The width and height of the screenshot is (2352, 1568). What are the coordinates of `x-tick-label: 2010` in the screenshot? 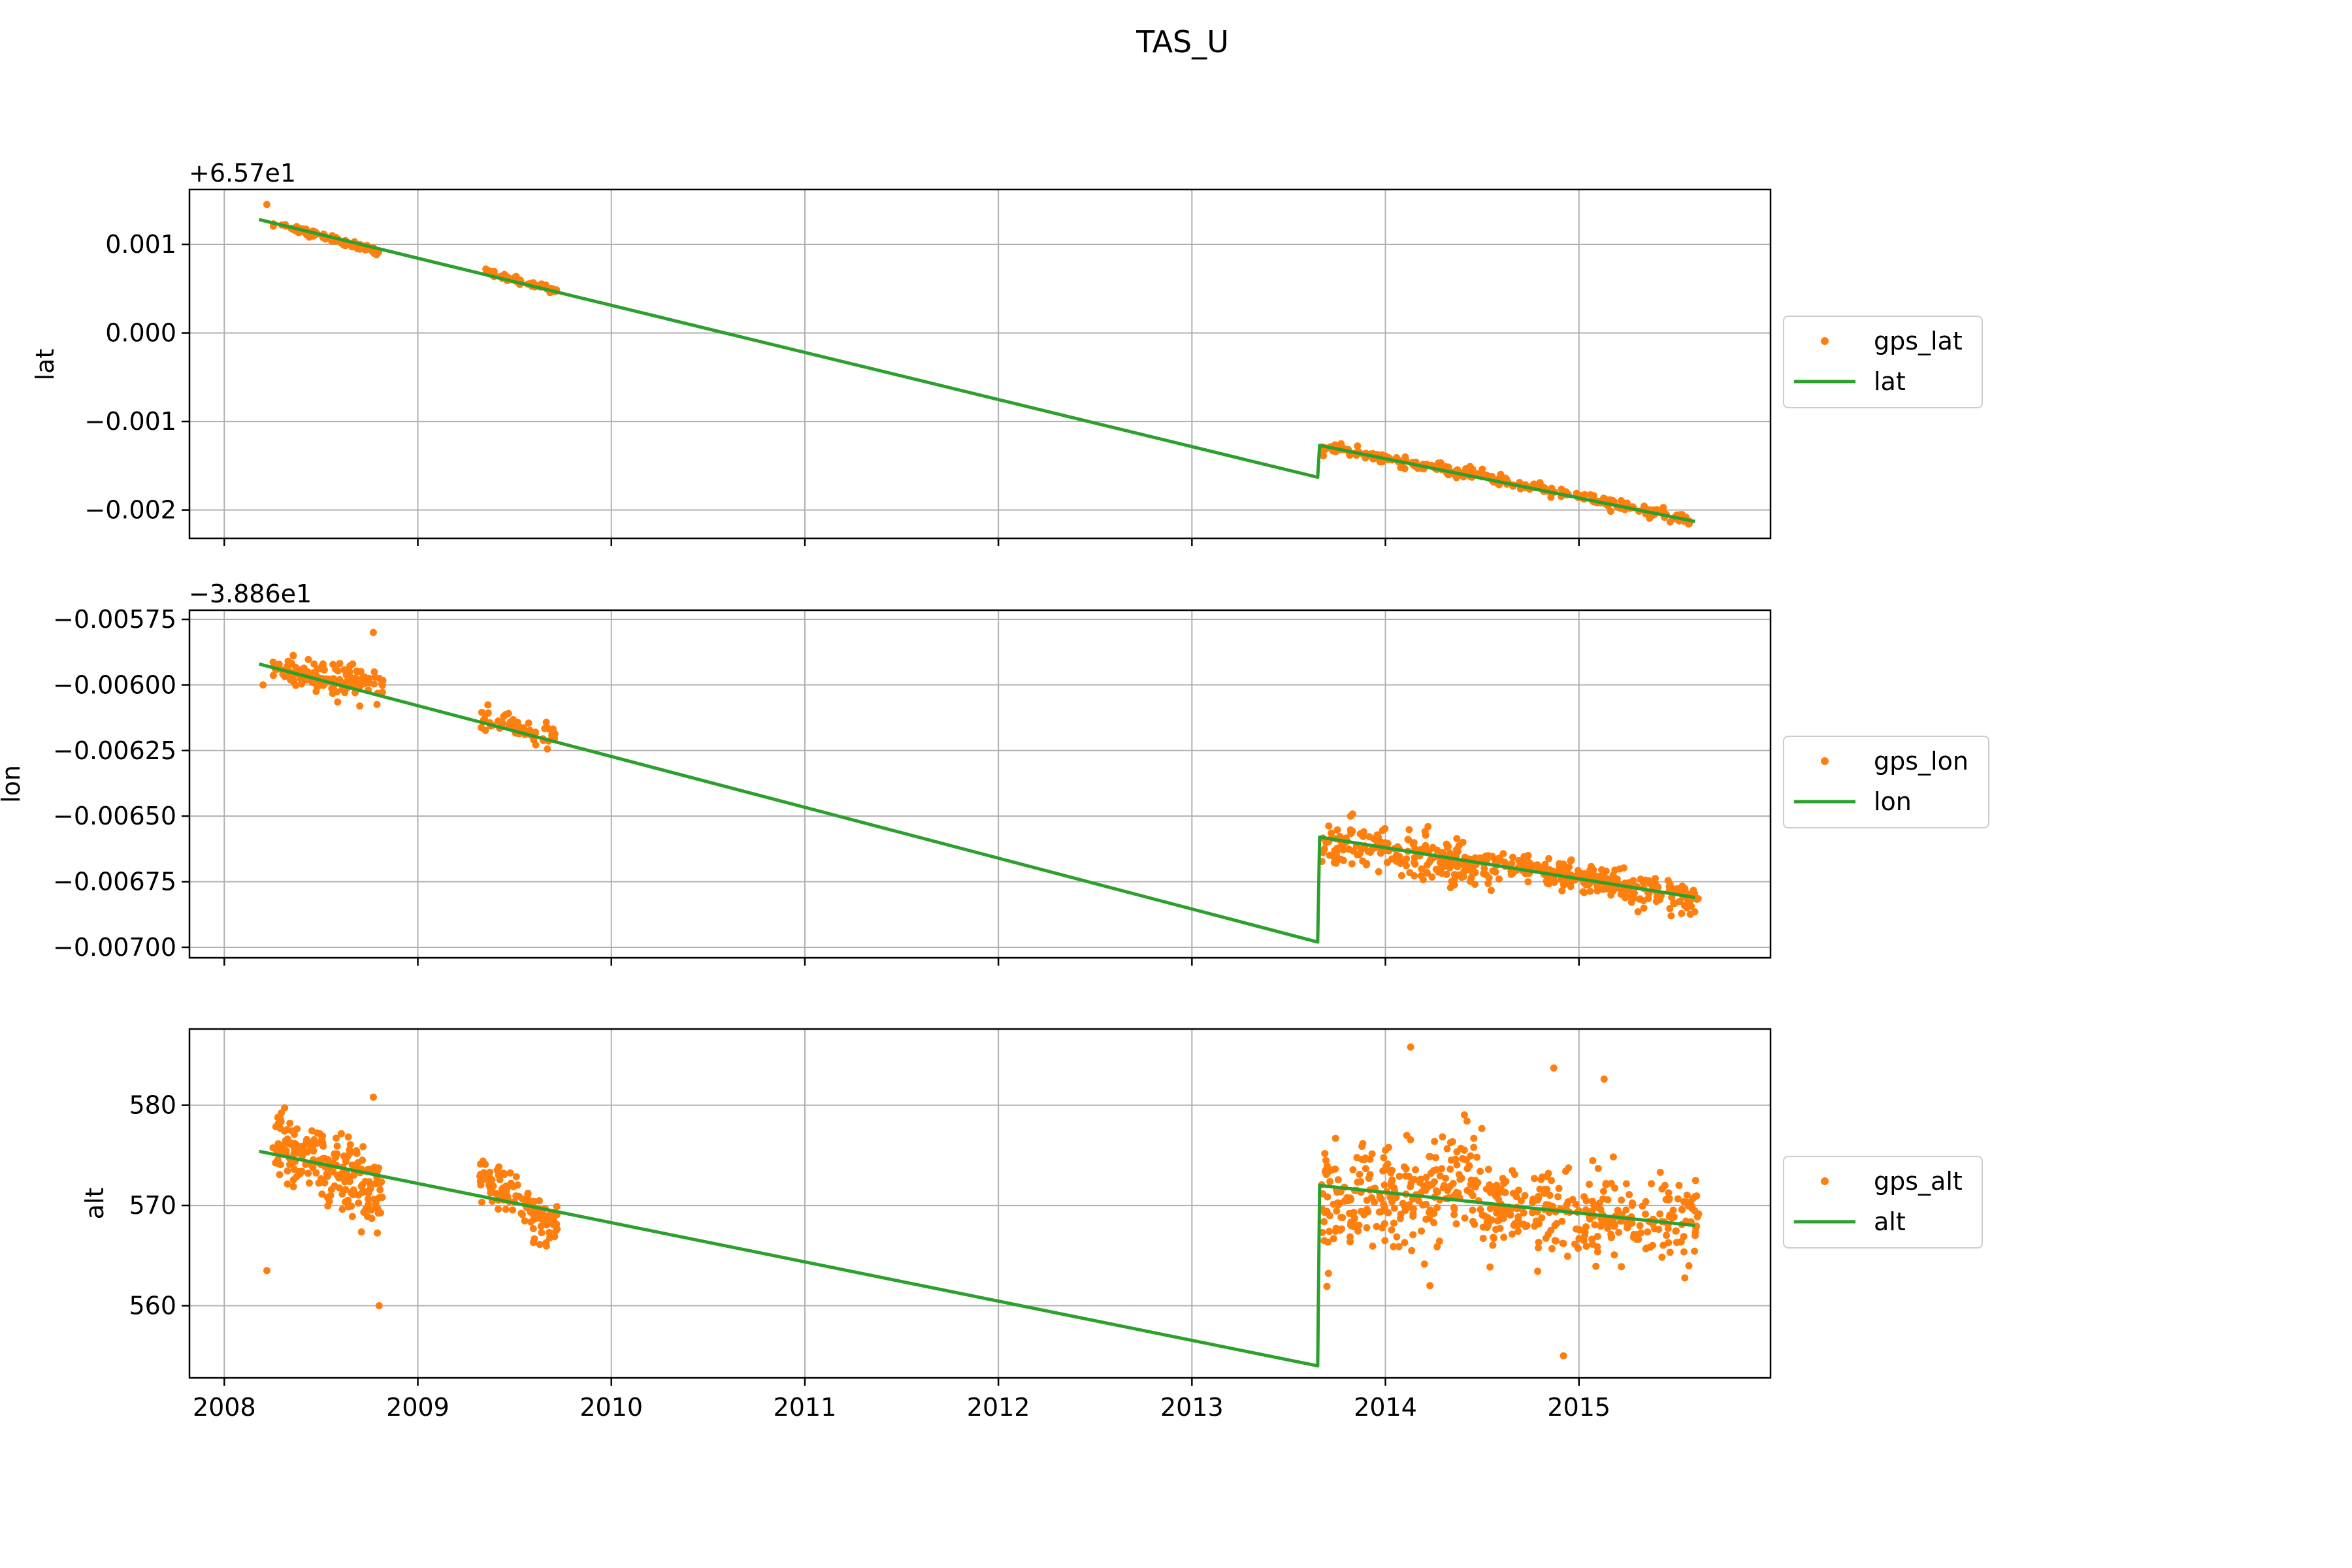 It's located at (611, 1407).